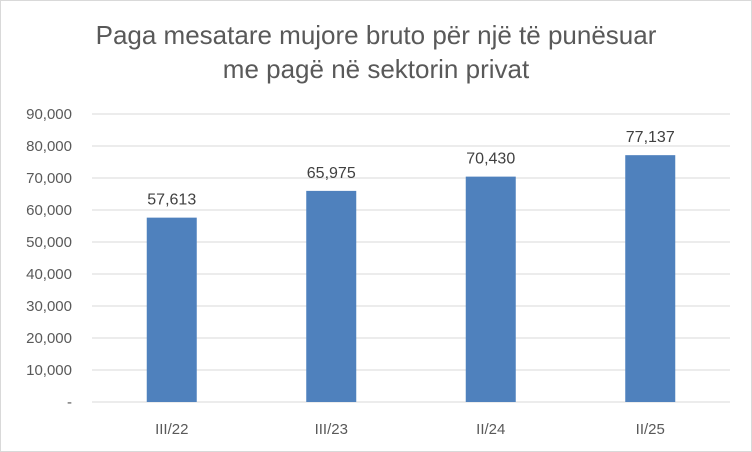  What do you see at coordinates (69, 402) in the screenshot?
I see `y-tick-label: -` at bounding box center [69, 402].